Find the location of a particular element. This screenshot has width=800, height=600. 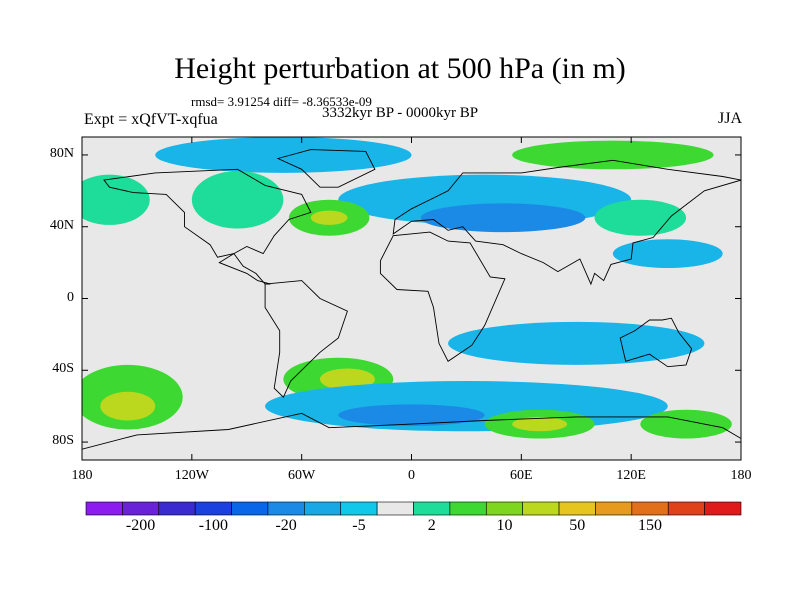

lat-label: 80S is located at coordinates (63, 441).